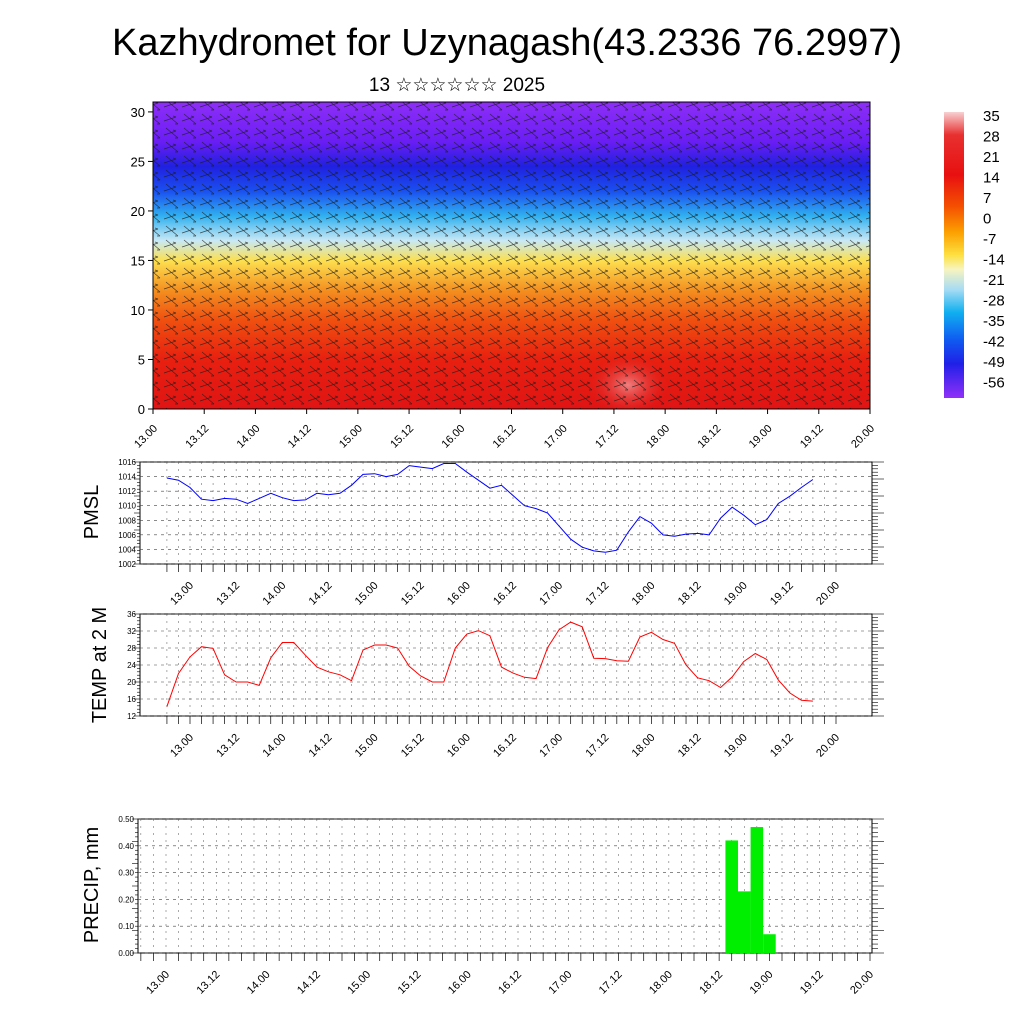 The width and height of the screenshot is (1024, 1029). What do you see at coordinates (138, 260) in the screenshot?
I see `cs-ytick-label: 15` at bounding box center [138, 260].